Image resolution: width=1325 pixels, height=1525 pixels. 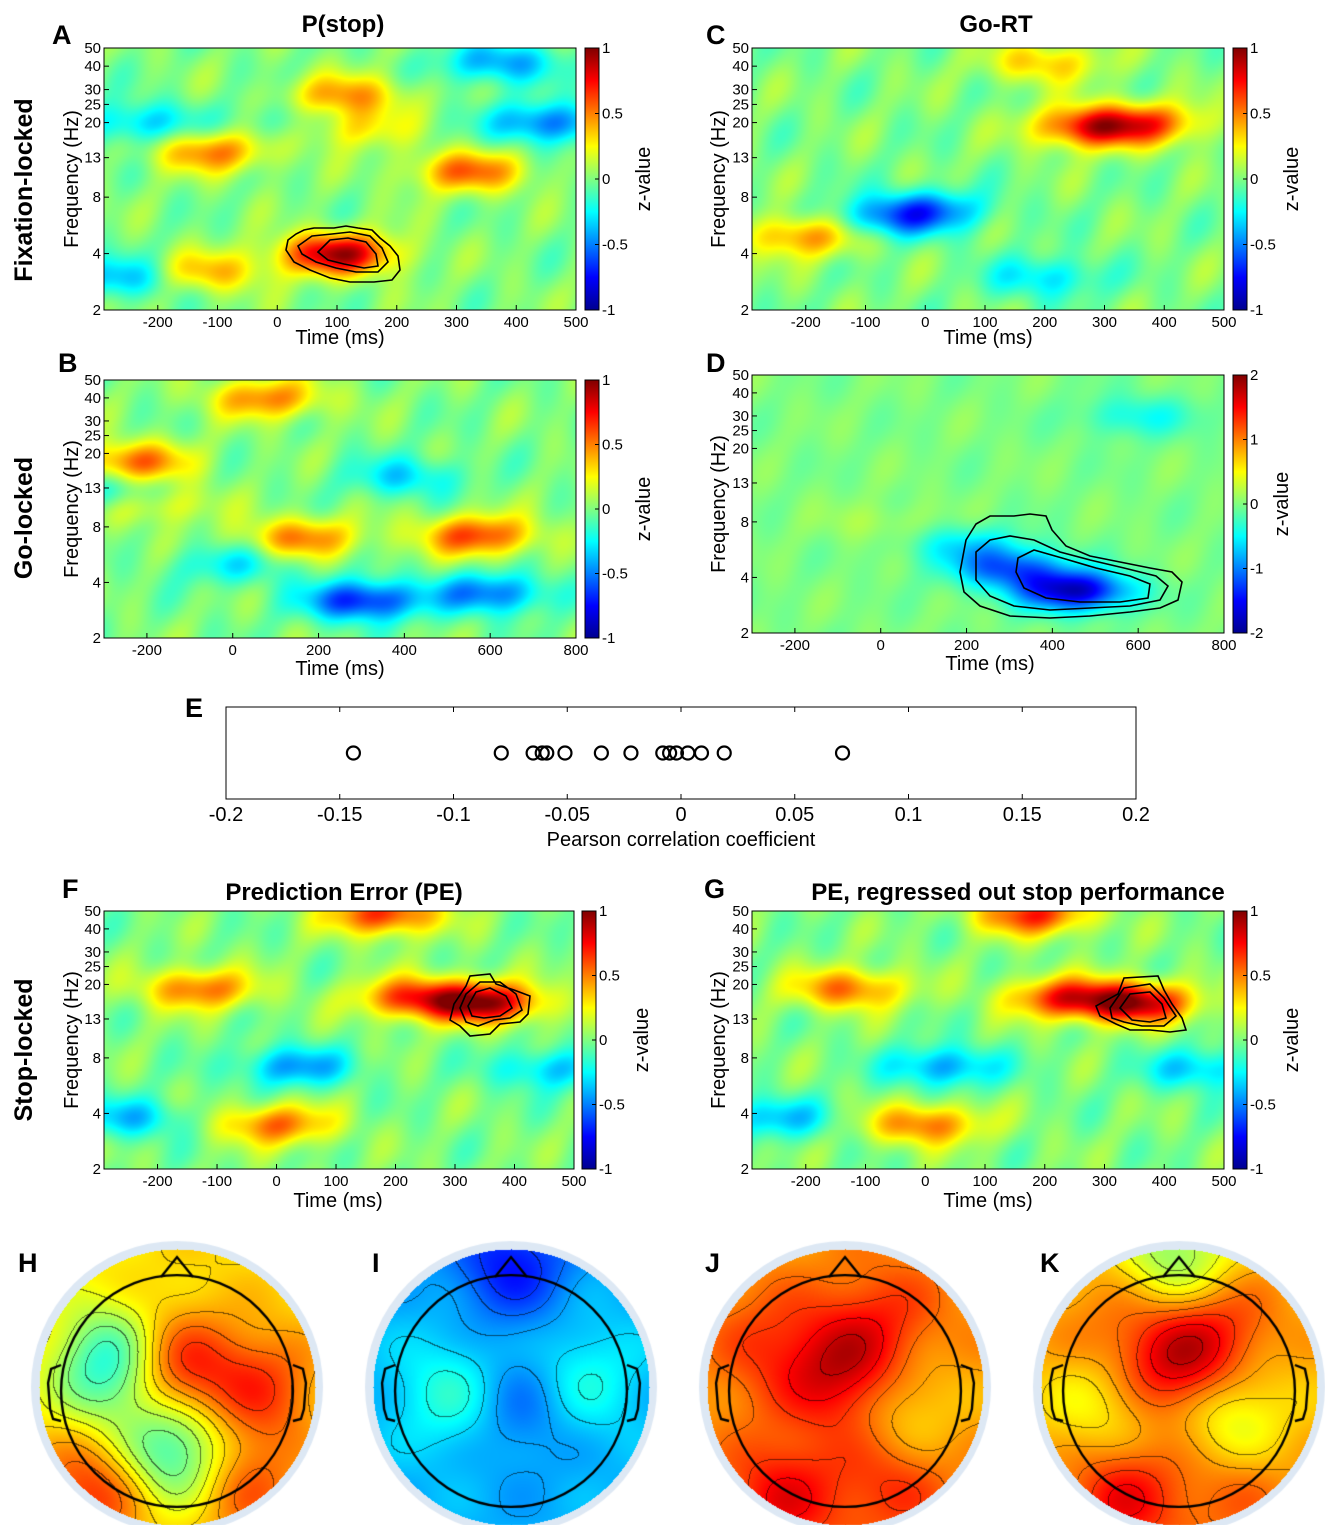 What do you see at coordinates (866, 1181) in the screenshot?
I see `x-tick-label-g: -100` at bounding box center [866, 1181].